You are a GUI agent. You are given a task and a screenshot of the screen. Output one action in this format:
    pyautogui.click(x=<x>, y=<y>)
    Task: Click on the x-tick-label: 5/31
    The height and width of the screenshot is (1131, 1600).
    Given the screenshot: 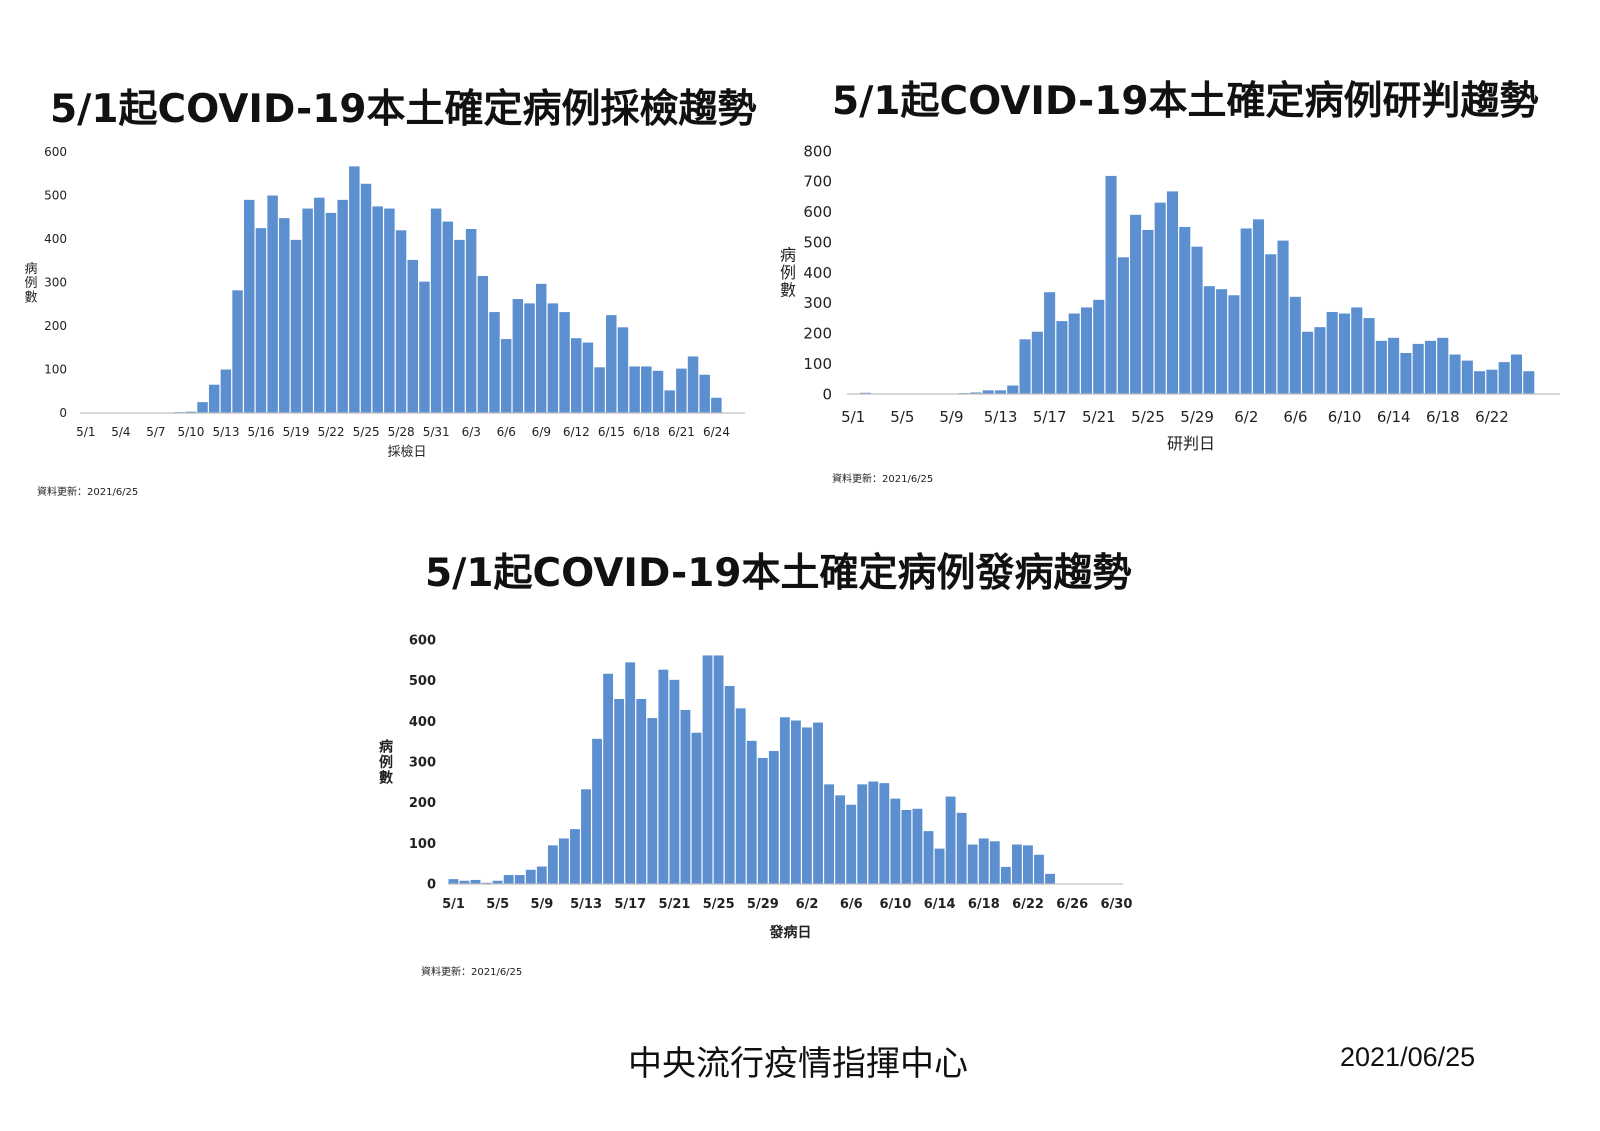 What is the action you would take?
    pyautogui.click(x=436, y=432)
    